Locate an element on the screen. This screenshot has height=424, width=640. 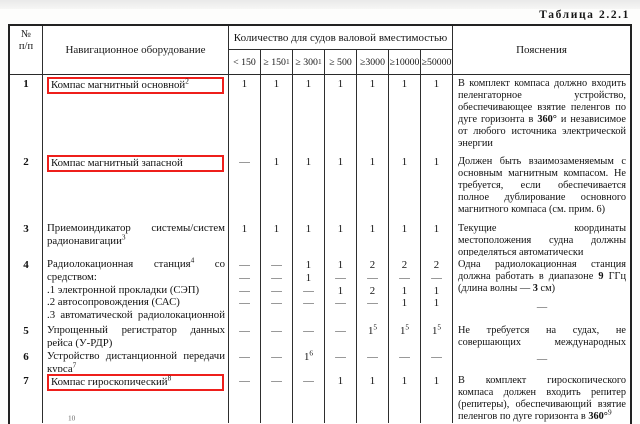
quantity-cell: 16 is located at coordinates (309, 360).